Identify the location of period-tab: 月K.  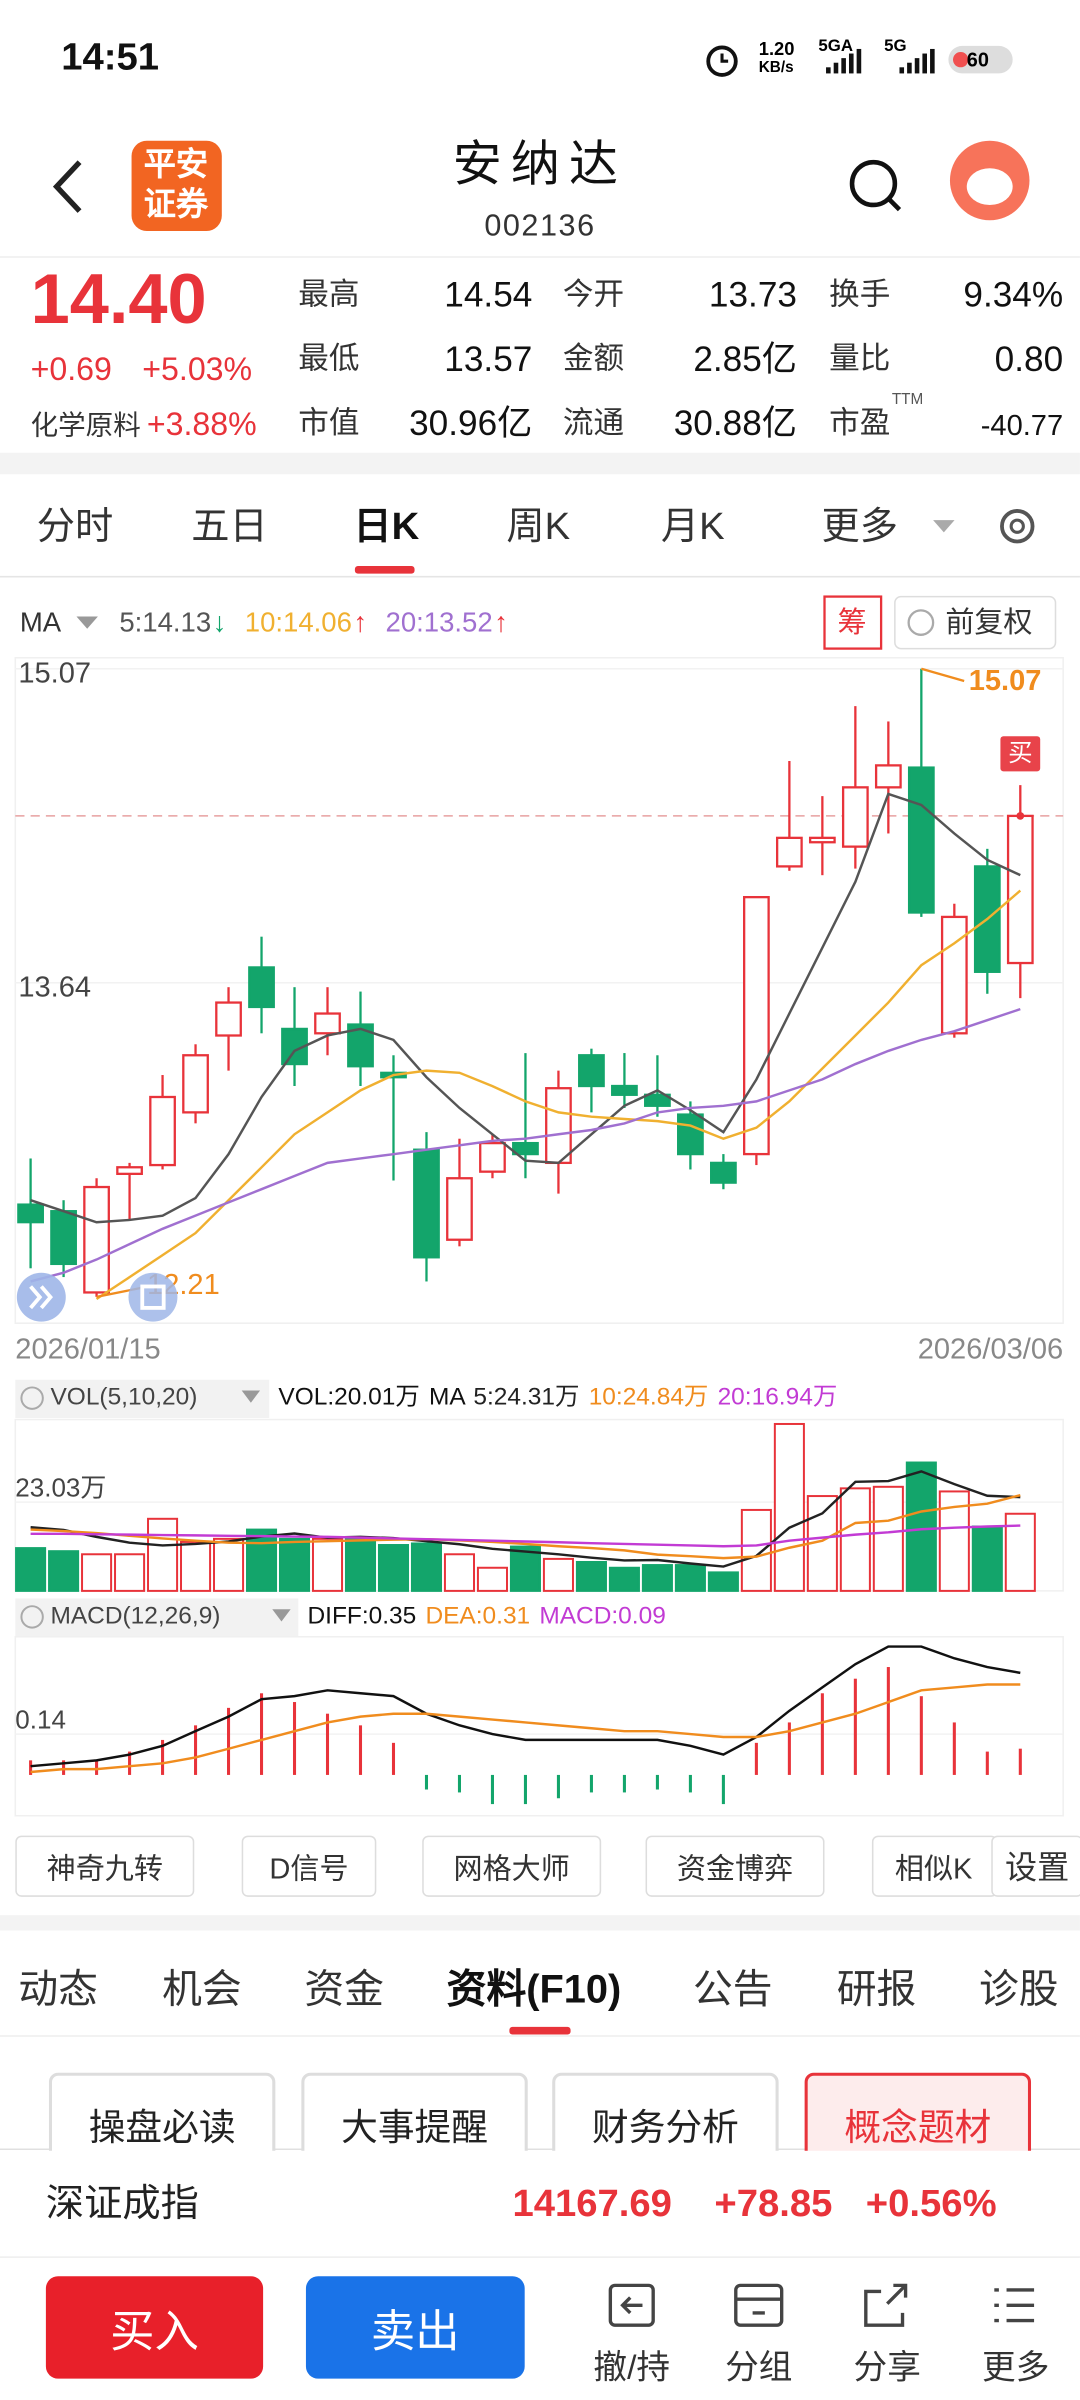
(692, 527).